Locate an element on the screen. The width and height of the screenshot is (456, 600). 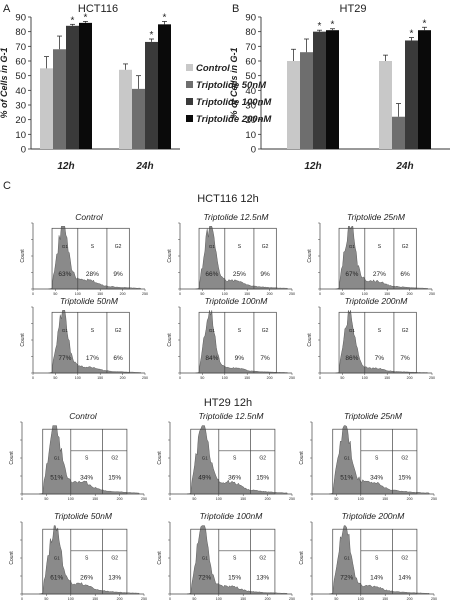
g1-percentage: 77% is located at coordinates (64, 358).